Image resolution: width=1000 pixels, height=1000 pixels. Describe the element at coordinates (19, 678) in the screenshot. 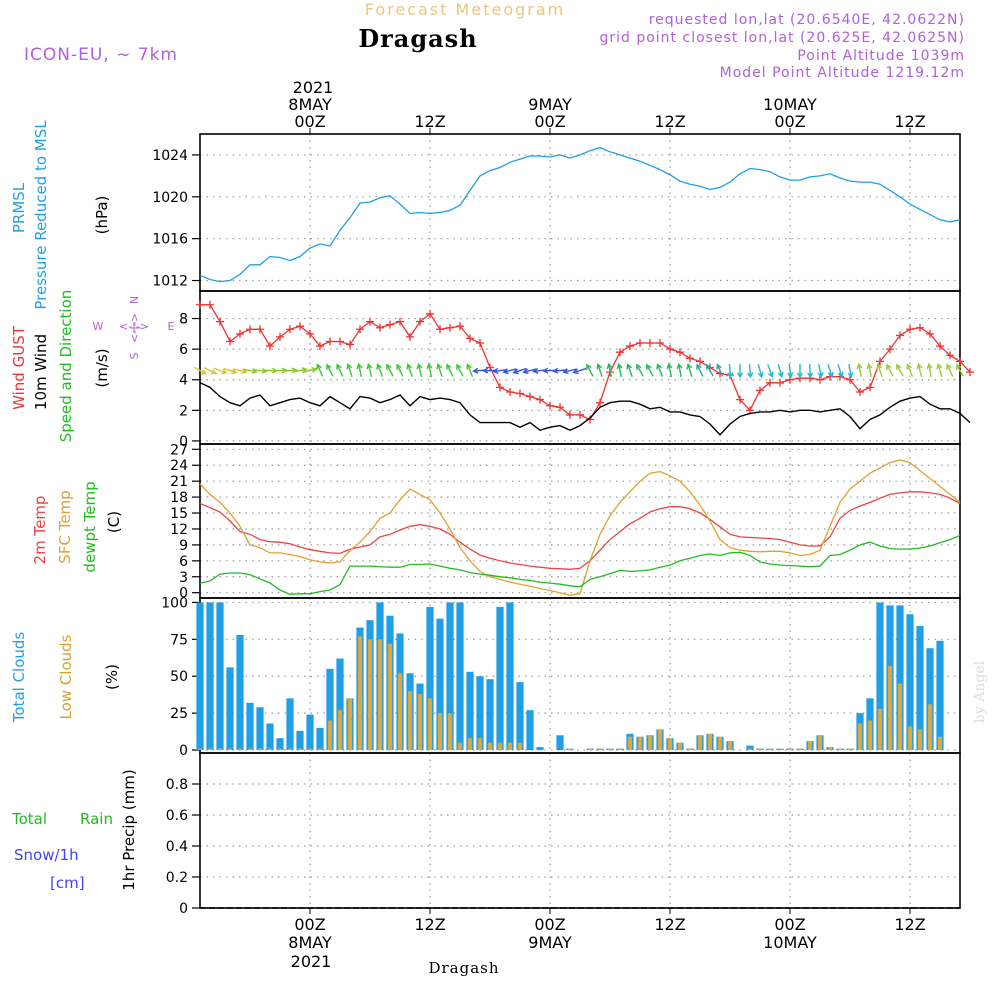

I see `total-clouds-label: Total Clouds` at that location.